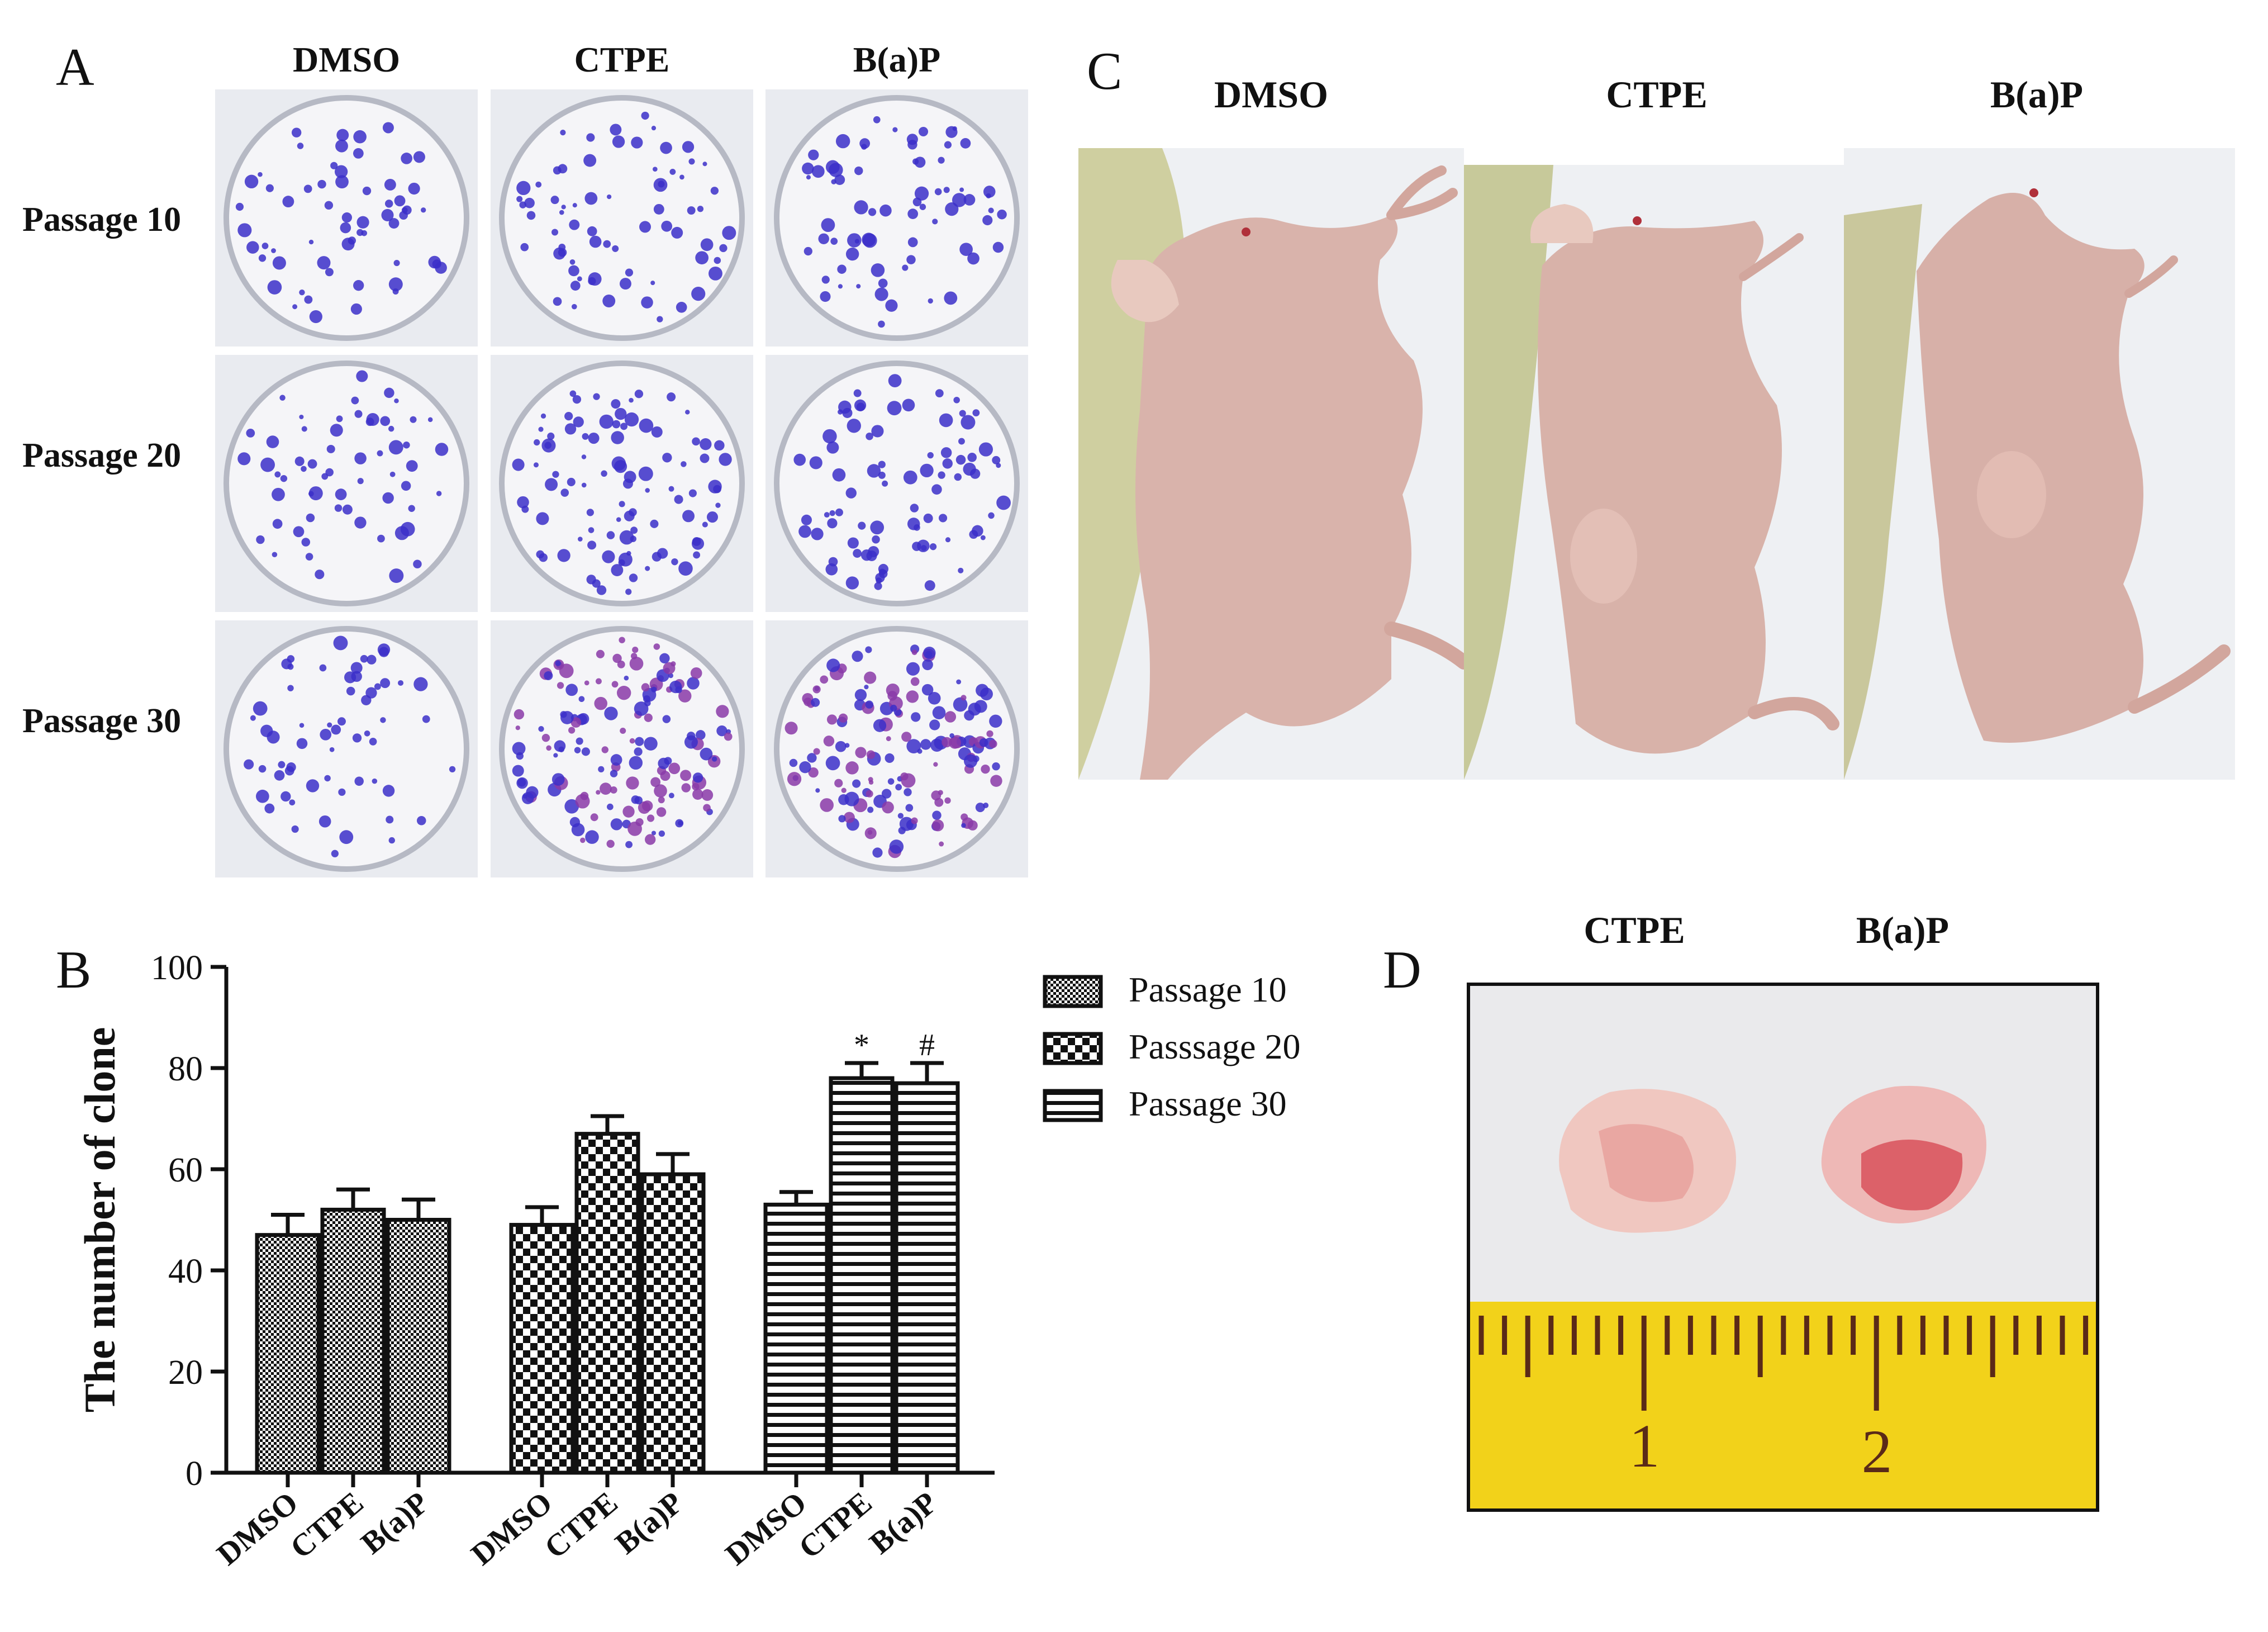 This screenshot has width=2268, height=1632. Describe the element at coordinates (1657, 95) in the screenshot. I see `panel-c-col-header: CTPE` at that location.